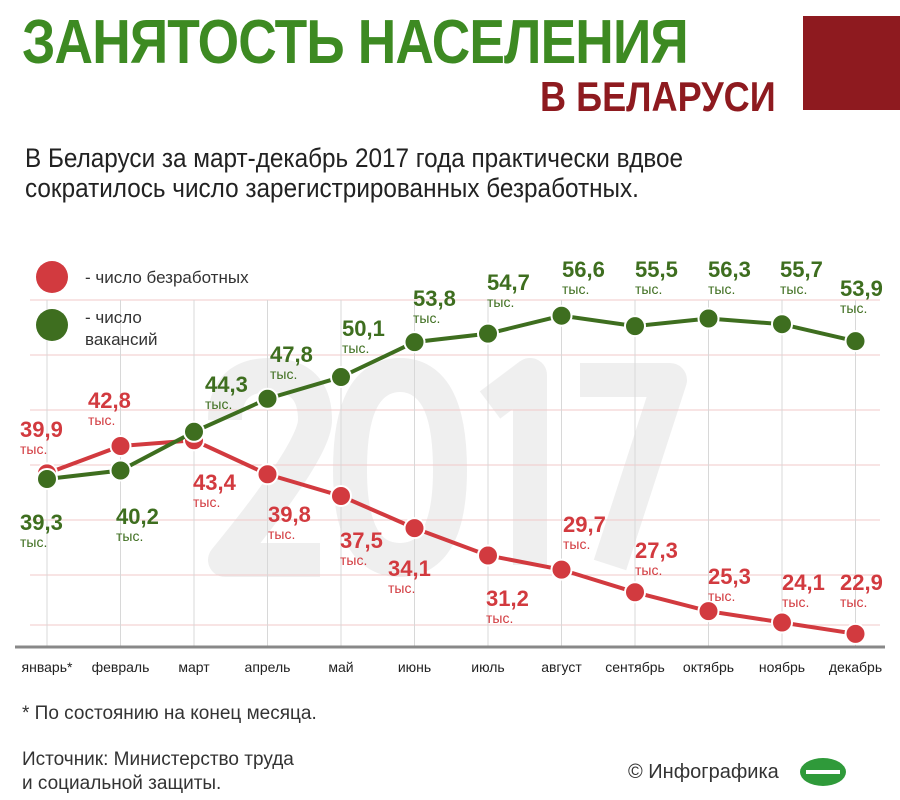 The image size is (900, 800). What do you see at coordinates (142, 305) in the screenshot?
I see `legend: - число безработных - число вакансий` at bounding box center [142, 305].